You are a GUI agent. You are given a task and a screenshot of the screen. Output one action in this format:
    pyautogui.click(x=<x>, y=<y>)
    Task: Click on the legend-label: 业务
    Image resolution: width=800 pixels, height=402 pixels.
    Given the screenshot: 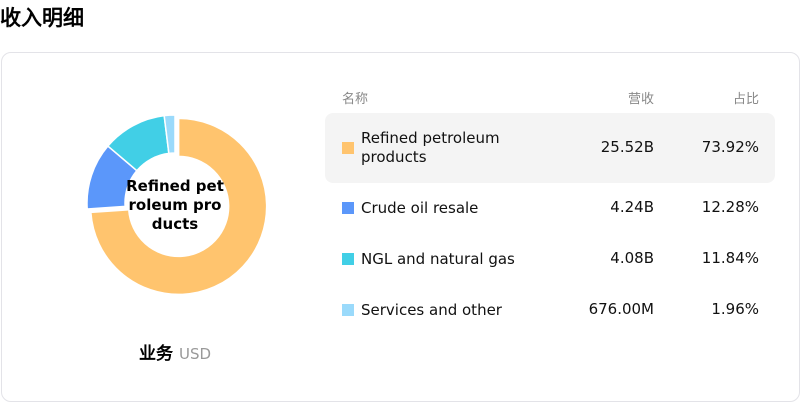 What is the action you would take?
    pyautogui.click(x=155, y=354)
    